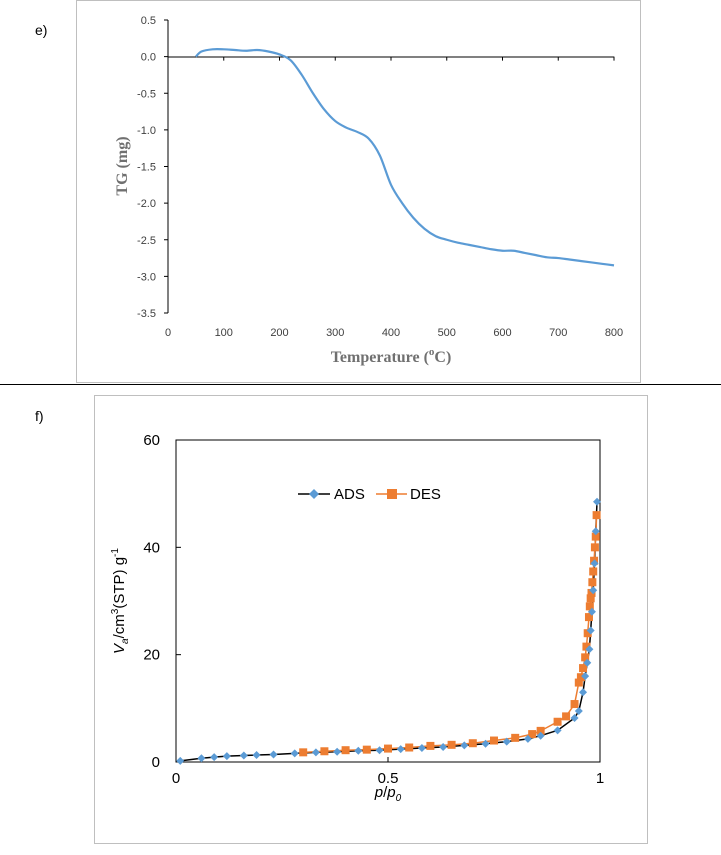  What do you see at coordinates (156, 762) in the screenshot?
I see `isotherm-y-tick-label: 0` at bounding box center [156, 762].